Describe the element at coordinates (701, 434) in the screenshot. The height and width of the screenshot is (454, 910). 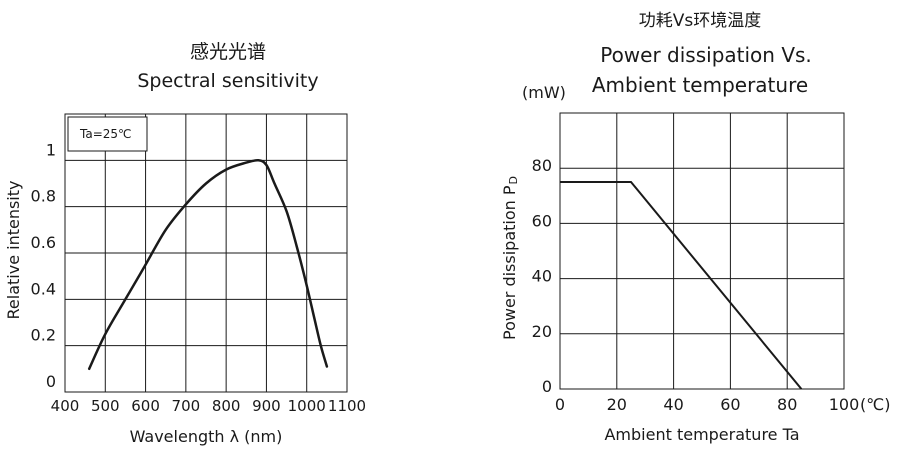
I see `right-x-axis-label: Ambient temperature Ta` at that location.